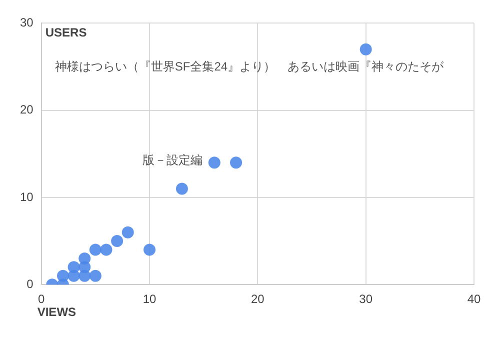 The height and width of the screenshot is (341, 500). I want to click on x-axis-title: VIEWS, so click(56, 311).